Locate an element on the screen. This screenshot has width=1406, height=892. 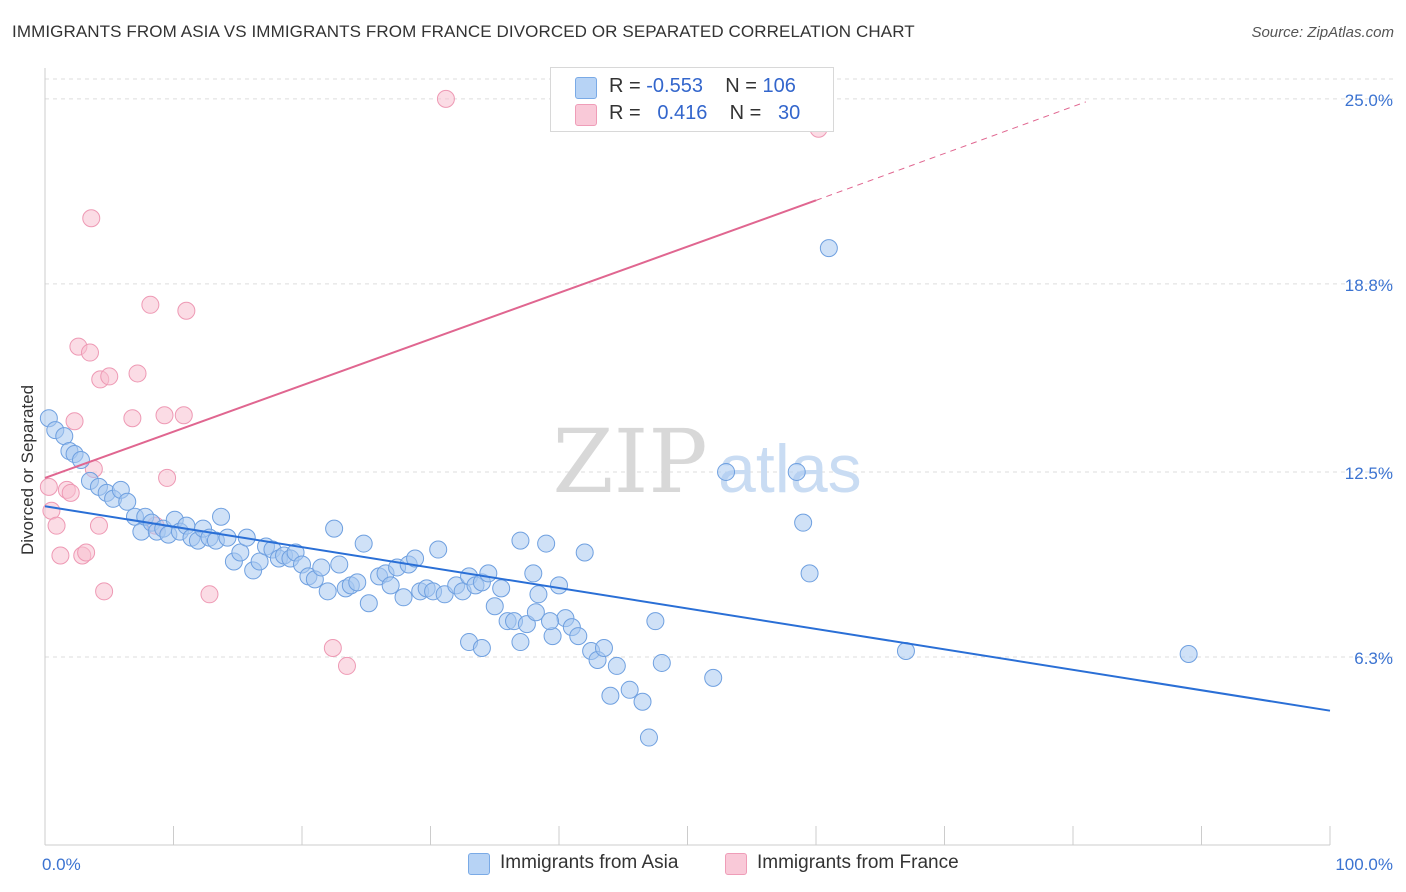
watermark: ZIP atlas is located at coordinates (706, 461).